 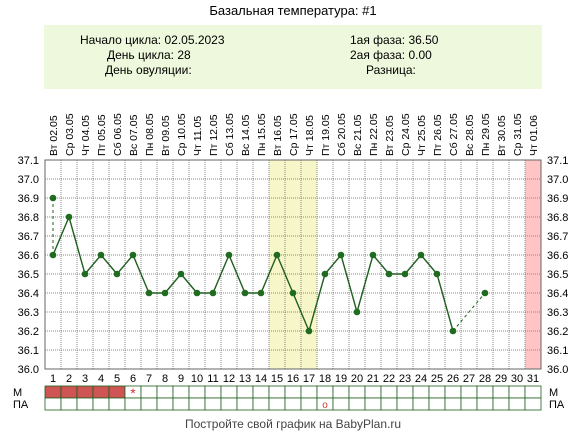 I want to click on y-tick-label-left: 36.3, so click(x=28, y=313).